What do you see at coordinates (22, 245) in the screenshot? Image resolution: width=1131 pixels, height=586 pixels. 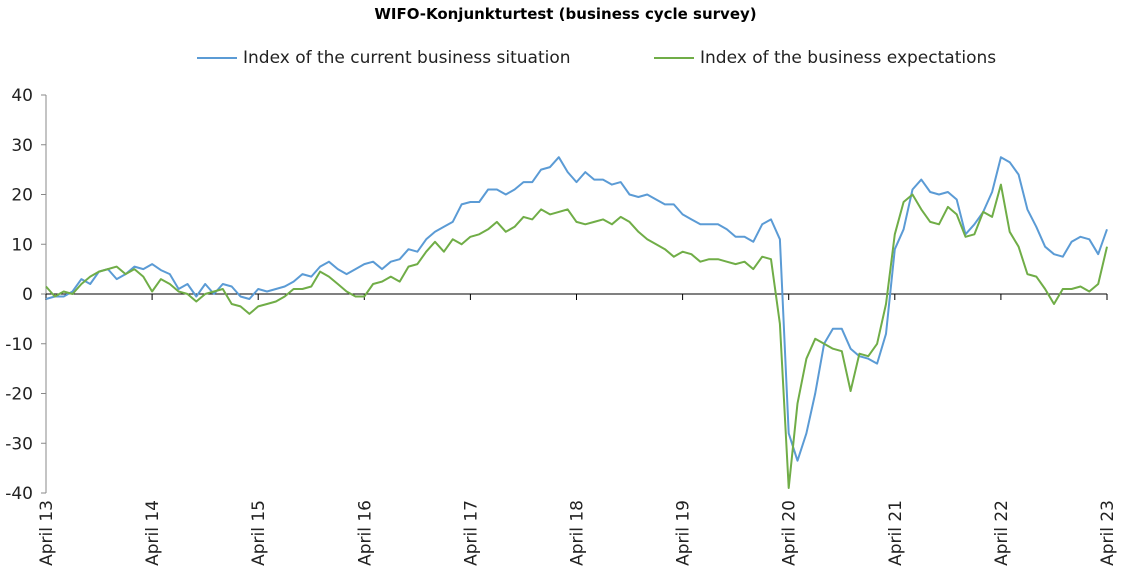 I see `y-tick-label: 10` at bounding box center [22, 245].